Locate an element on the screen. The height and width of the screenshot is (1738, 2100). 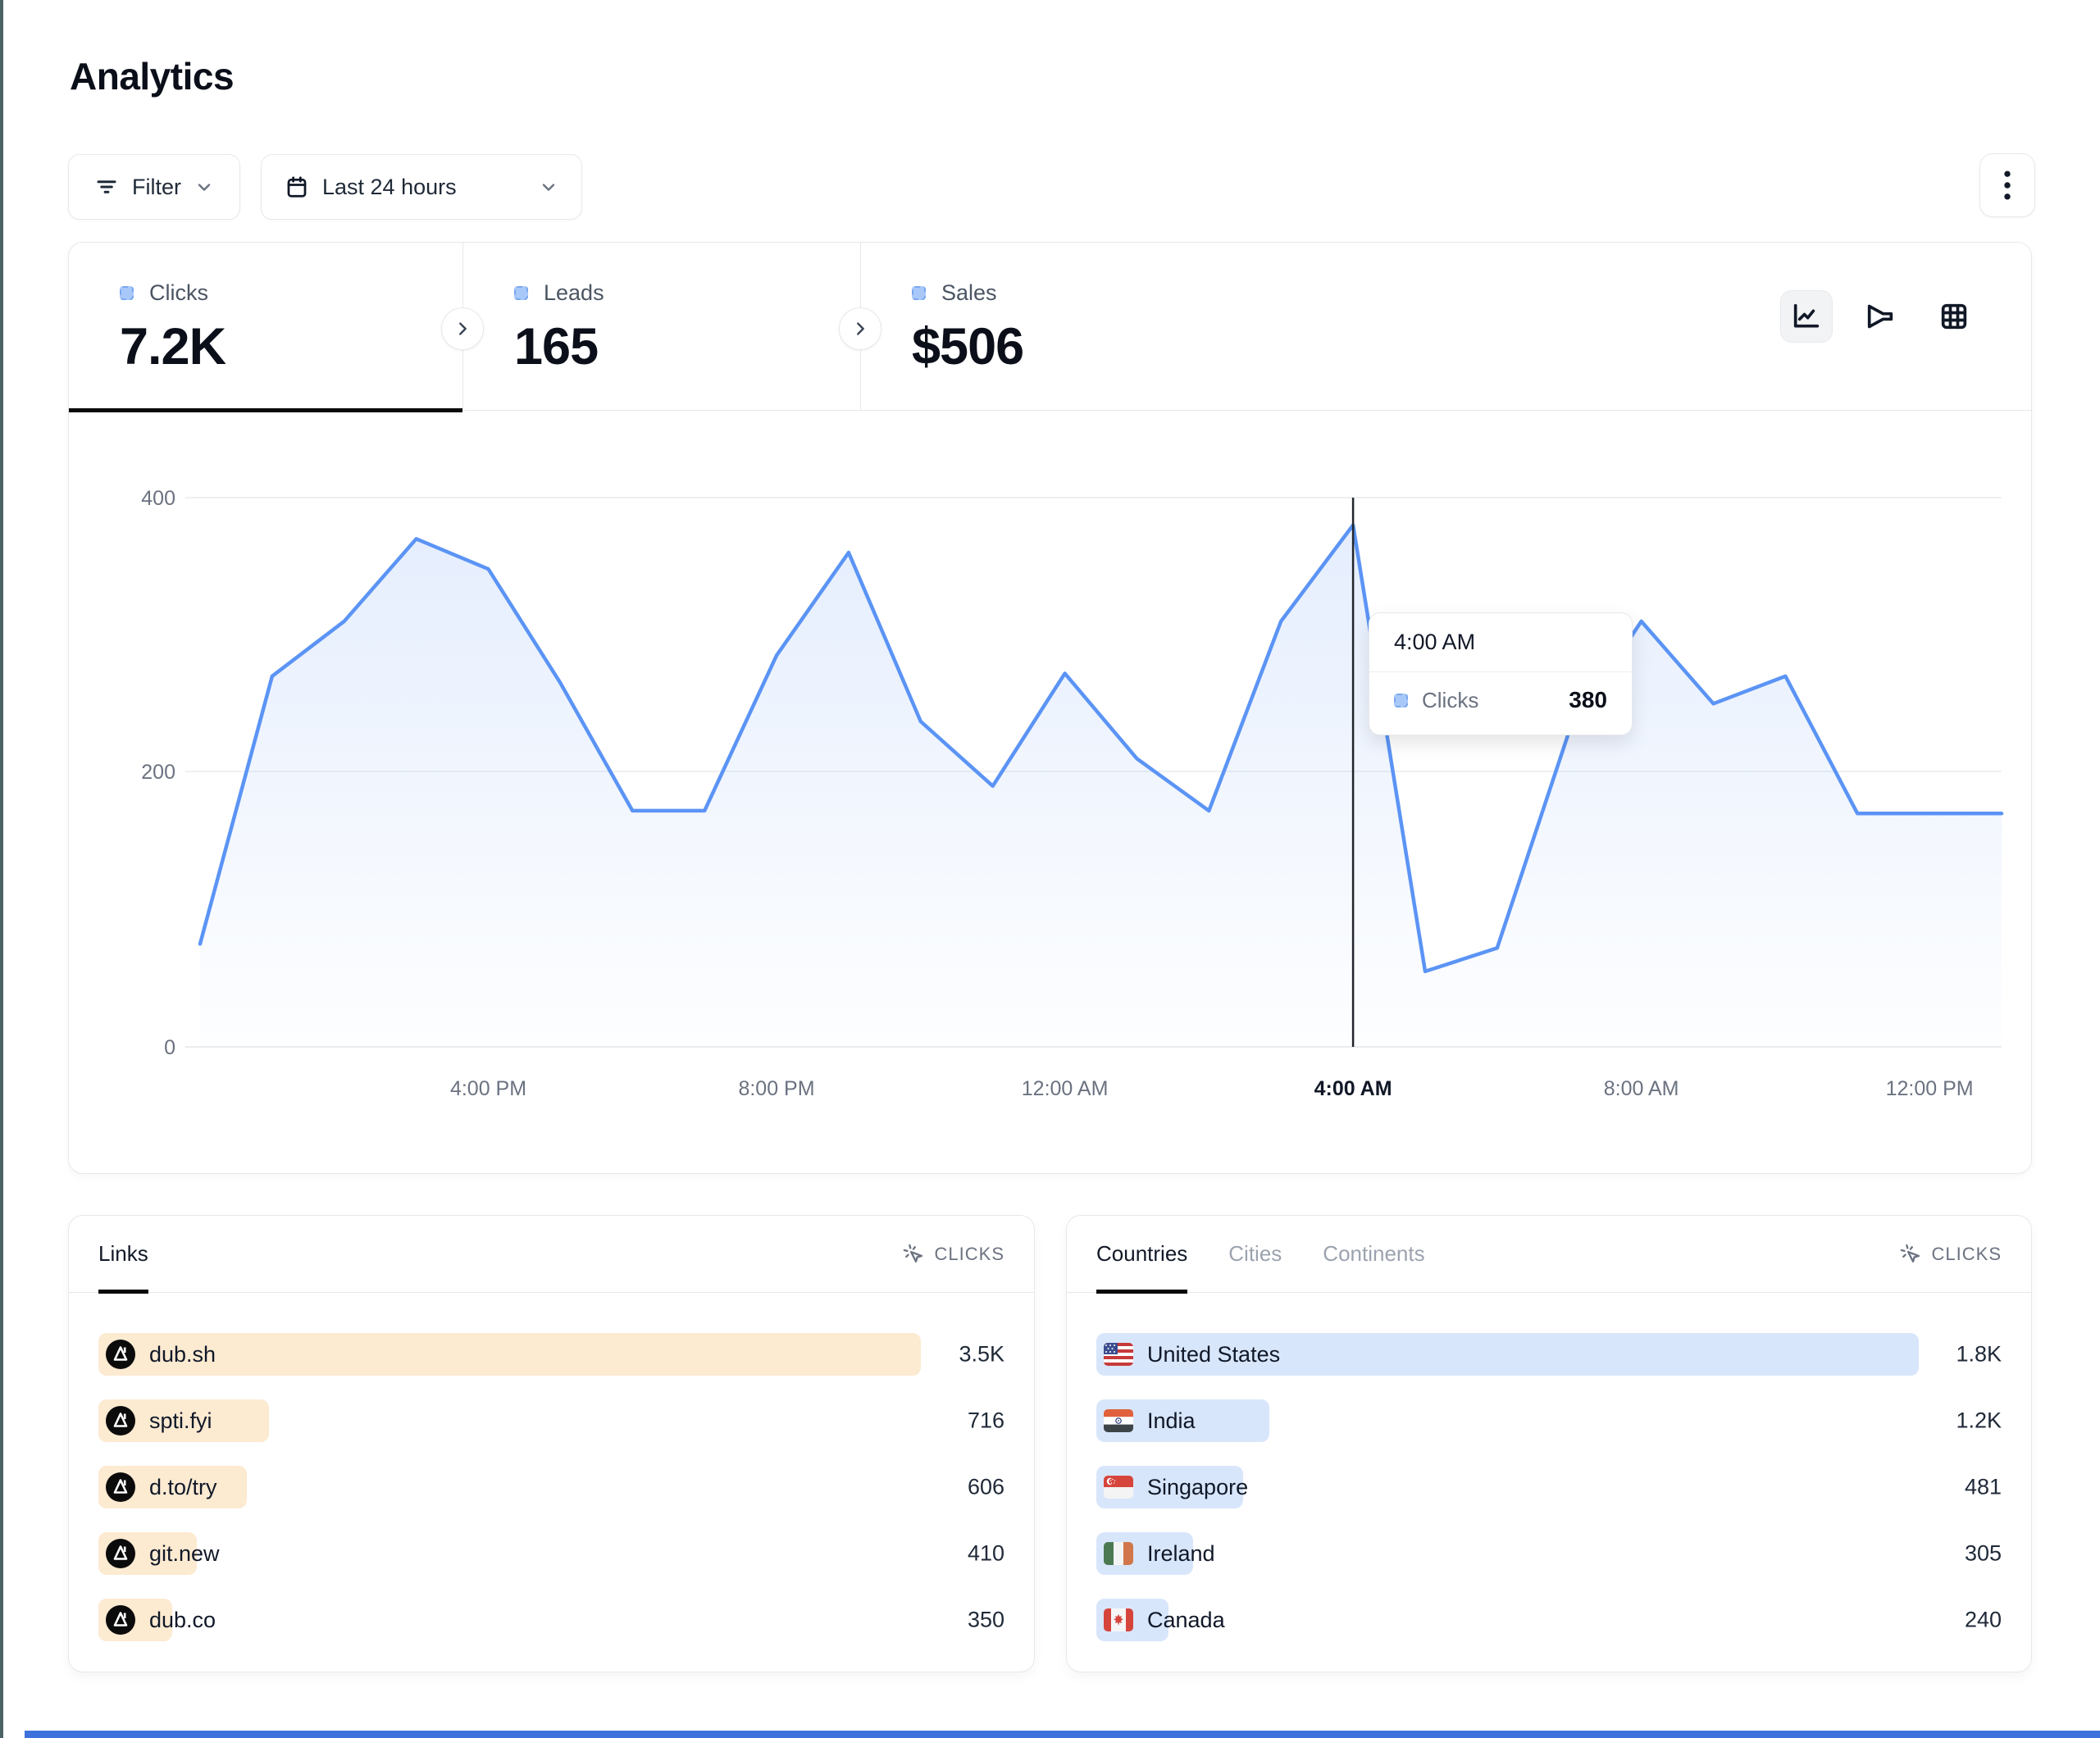
country-label: Ireland is located at coordinates (1181, 1553).